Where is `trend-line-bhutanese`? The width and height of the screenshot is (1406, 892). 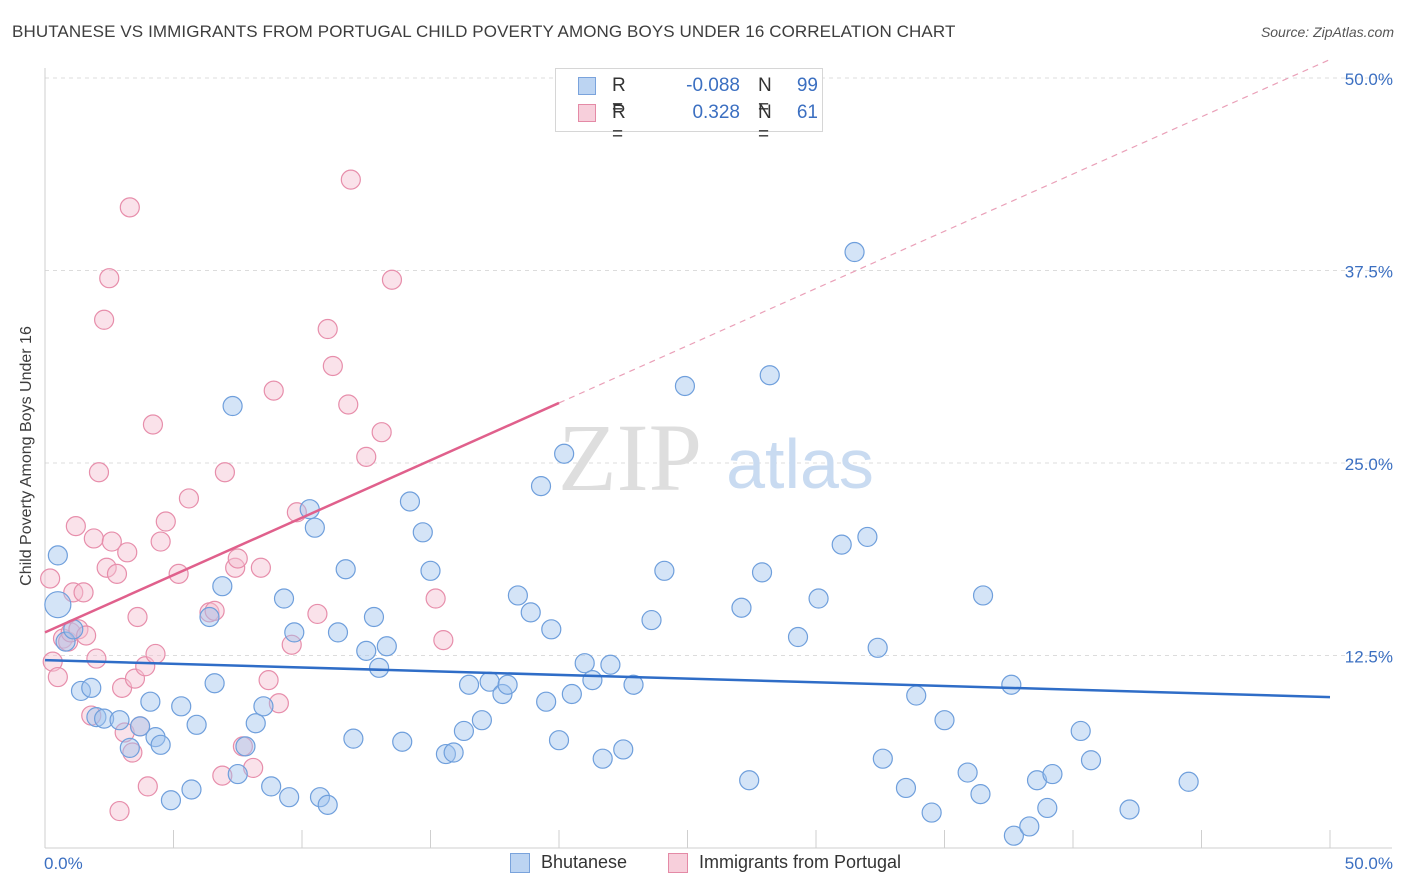 trend-line-bhutanese is located at coordinates (687, 678).